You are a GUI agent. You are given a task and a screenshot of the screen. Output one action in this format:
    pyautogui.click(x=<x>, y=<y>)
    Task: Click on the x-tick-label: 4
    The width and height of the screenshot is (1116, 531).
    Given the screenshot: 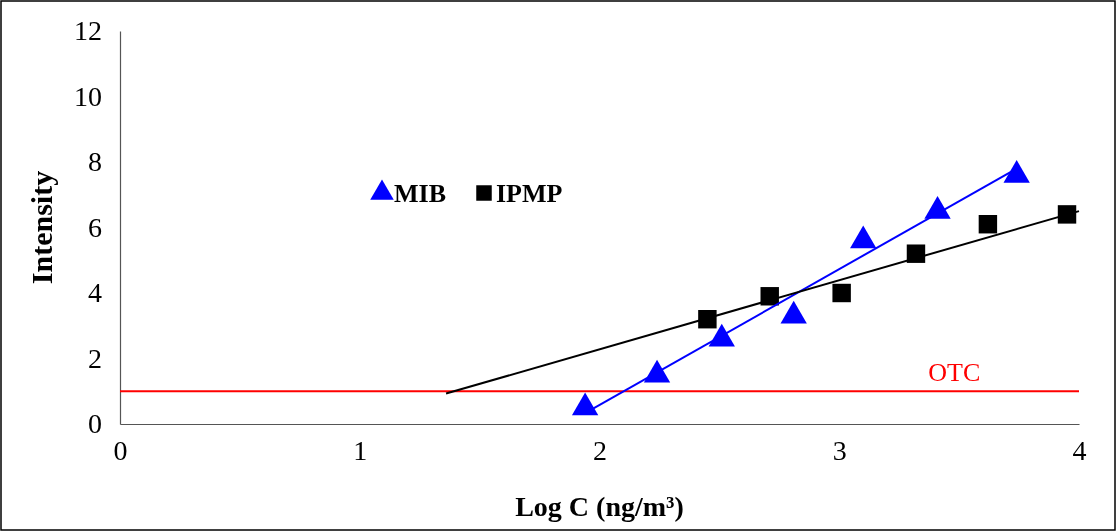 What is the action you would take?
    pyautogui.click(x=1079, y=450)
    